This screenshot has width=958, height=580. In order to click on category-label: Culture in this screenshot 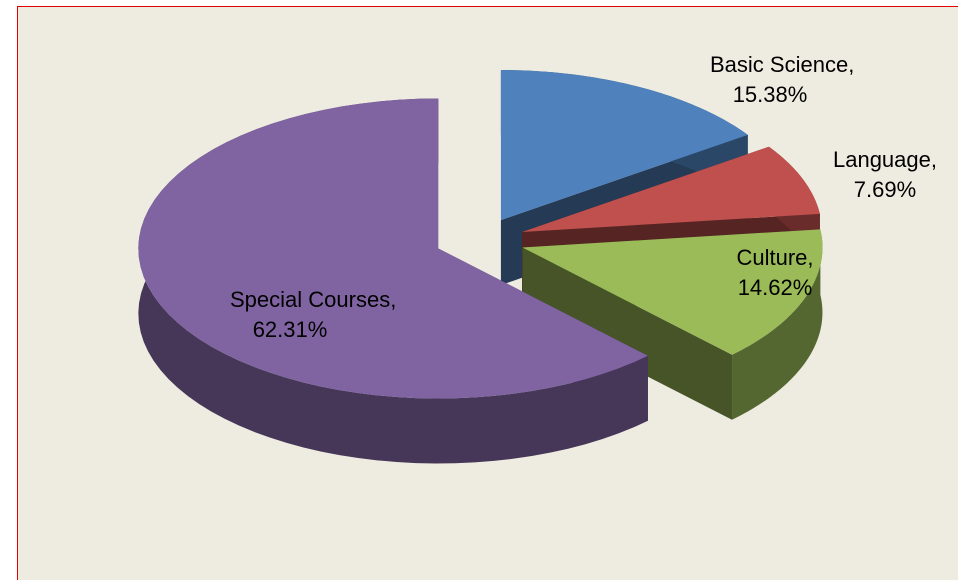, I will do `click(772, 257)`.